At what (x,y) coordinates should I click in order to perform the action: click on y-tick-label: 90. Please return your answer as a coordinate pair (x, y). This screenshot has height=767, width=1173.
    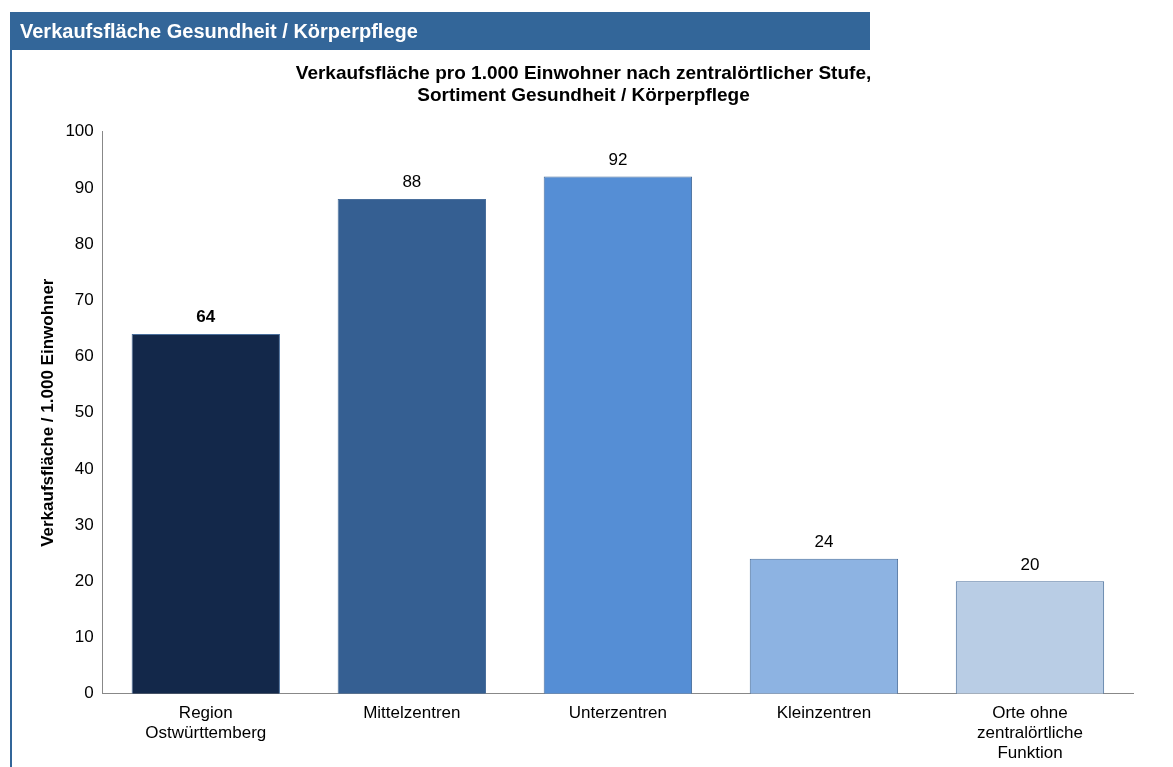
    Looking at the image, I should click on (84, 187).